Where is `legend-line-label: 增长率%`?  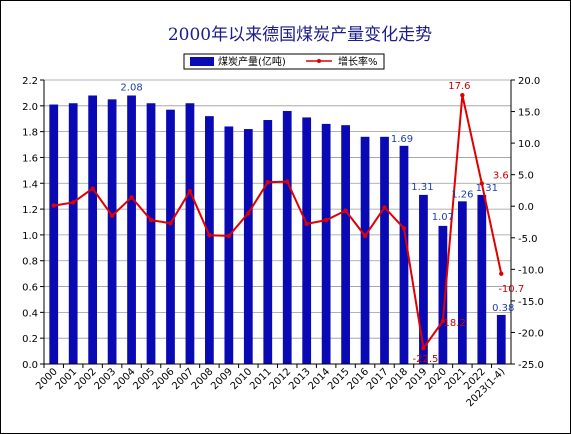
legend-line-label: 增长率% is located at coordinates (358, 61).